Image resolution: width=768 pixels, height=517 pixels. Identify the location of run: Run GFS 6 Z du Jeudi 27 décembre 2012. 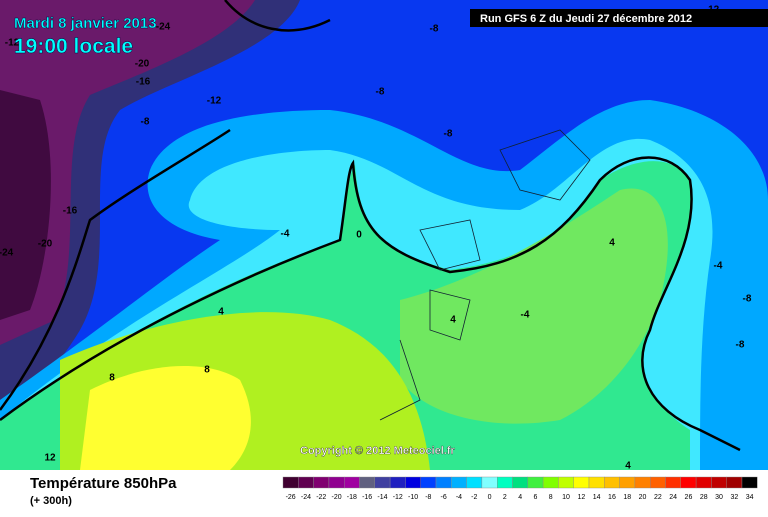
(586, 19).